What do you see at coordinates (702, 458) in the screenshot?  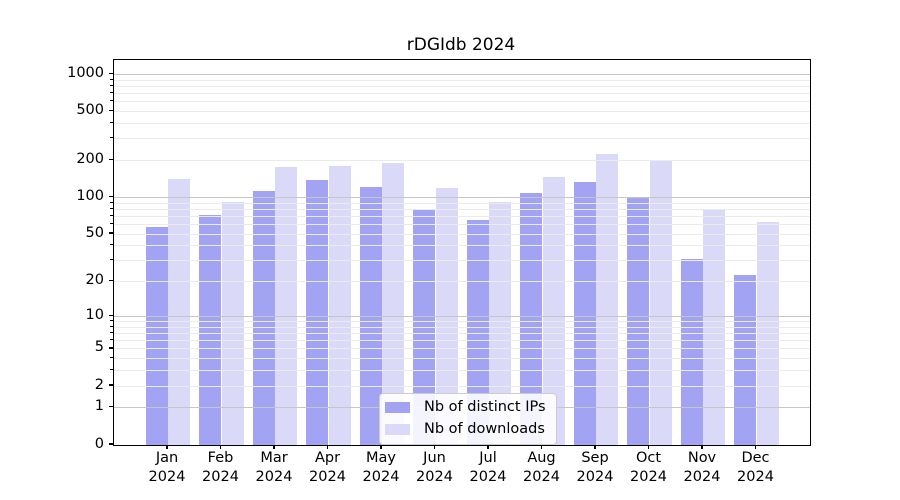 I see `x-tick-month: Nov` at bounding box center [702, 458].